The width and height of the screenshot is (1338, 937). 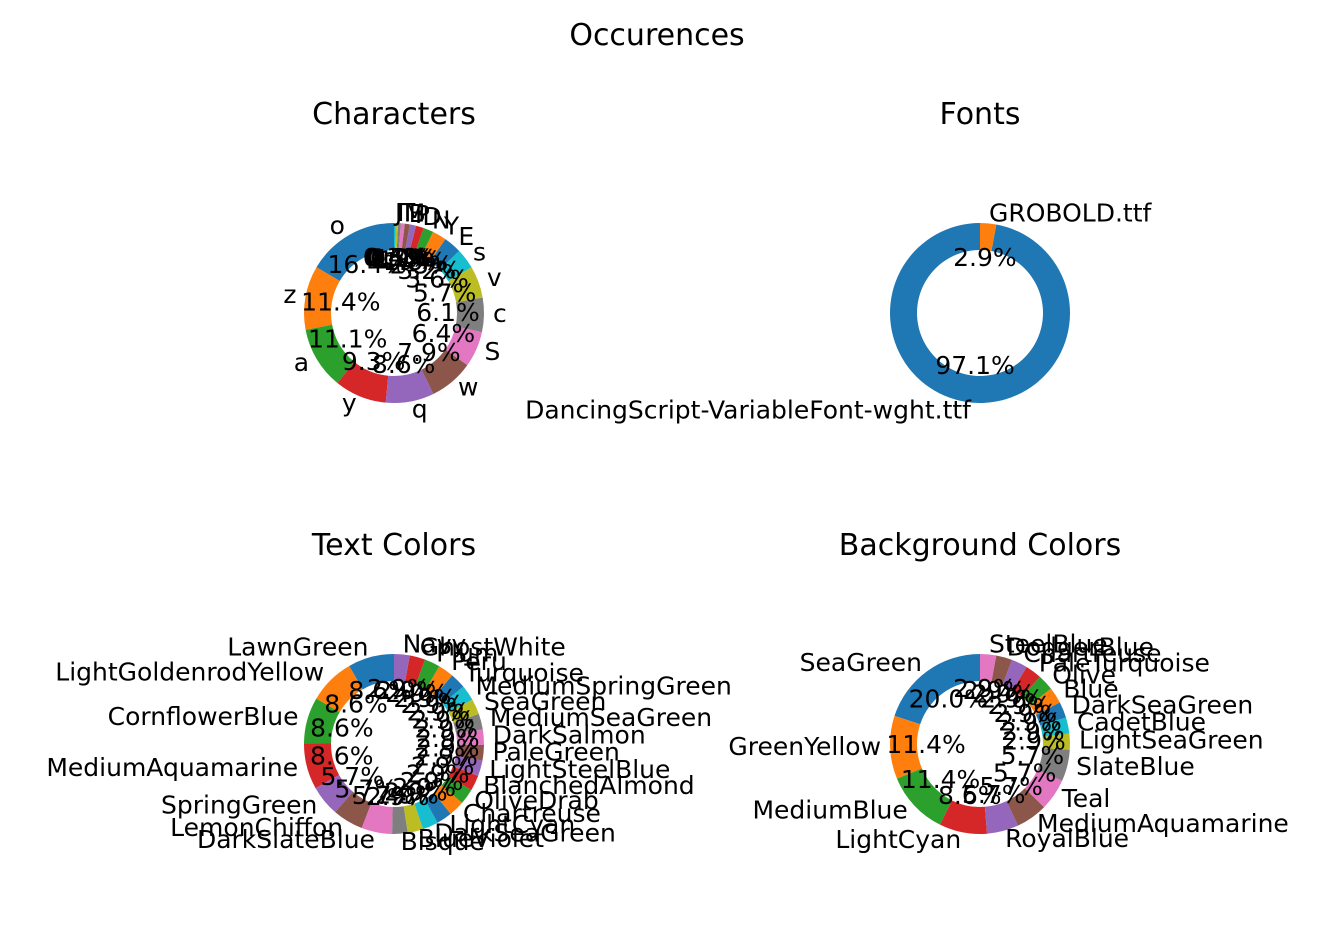 I want to click on chart-title: Fonts, so click(x=980, y=114).